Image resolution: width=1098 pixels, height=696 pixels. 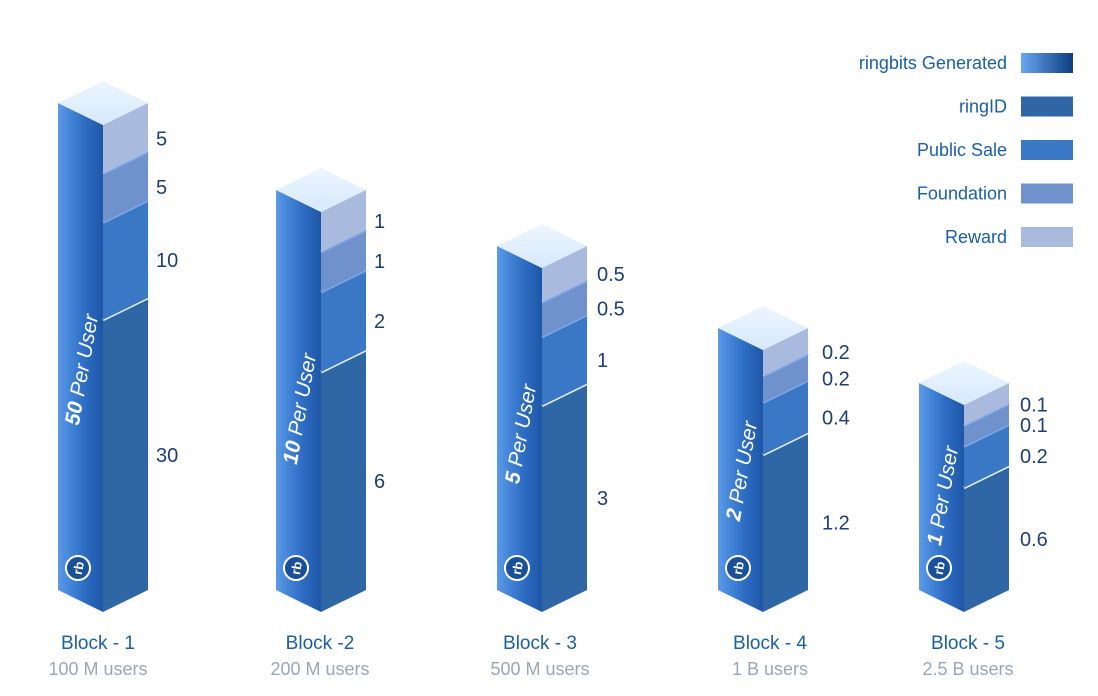 What do you see at coordinates (602, 499) in the screenshot?
I see `value-label-ringid: 3` at bounding box center [602, 499].